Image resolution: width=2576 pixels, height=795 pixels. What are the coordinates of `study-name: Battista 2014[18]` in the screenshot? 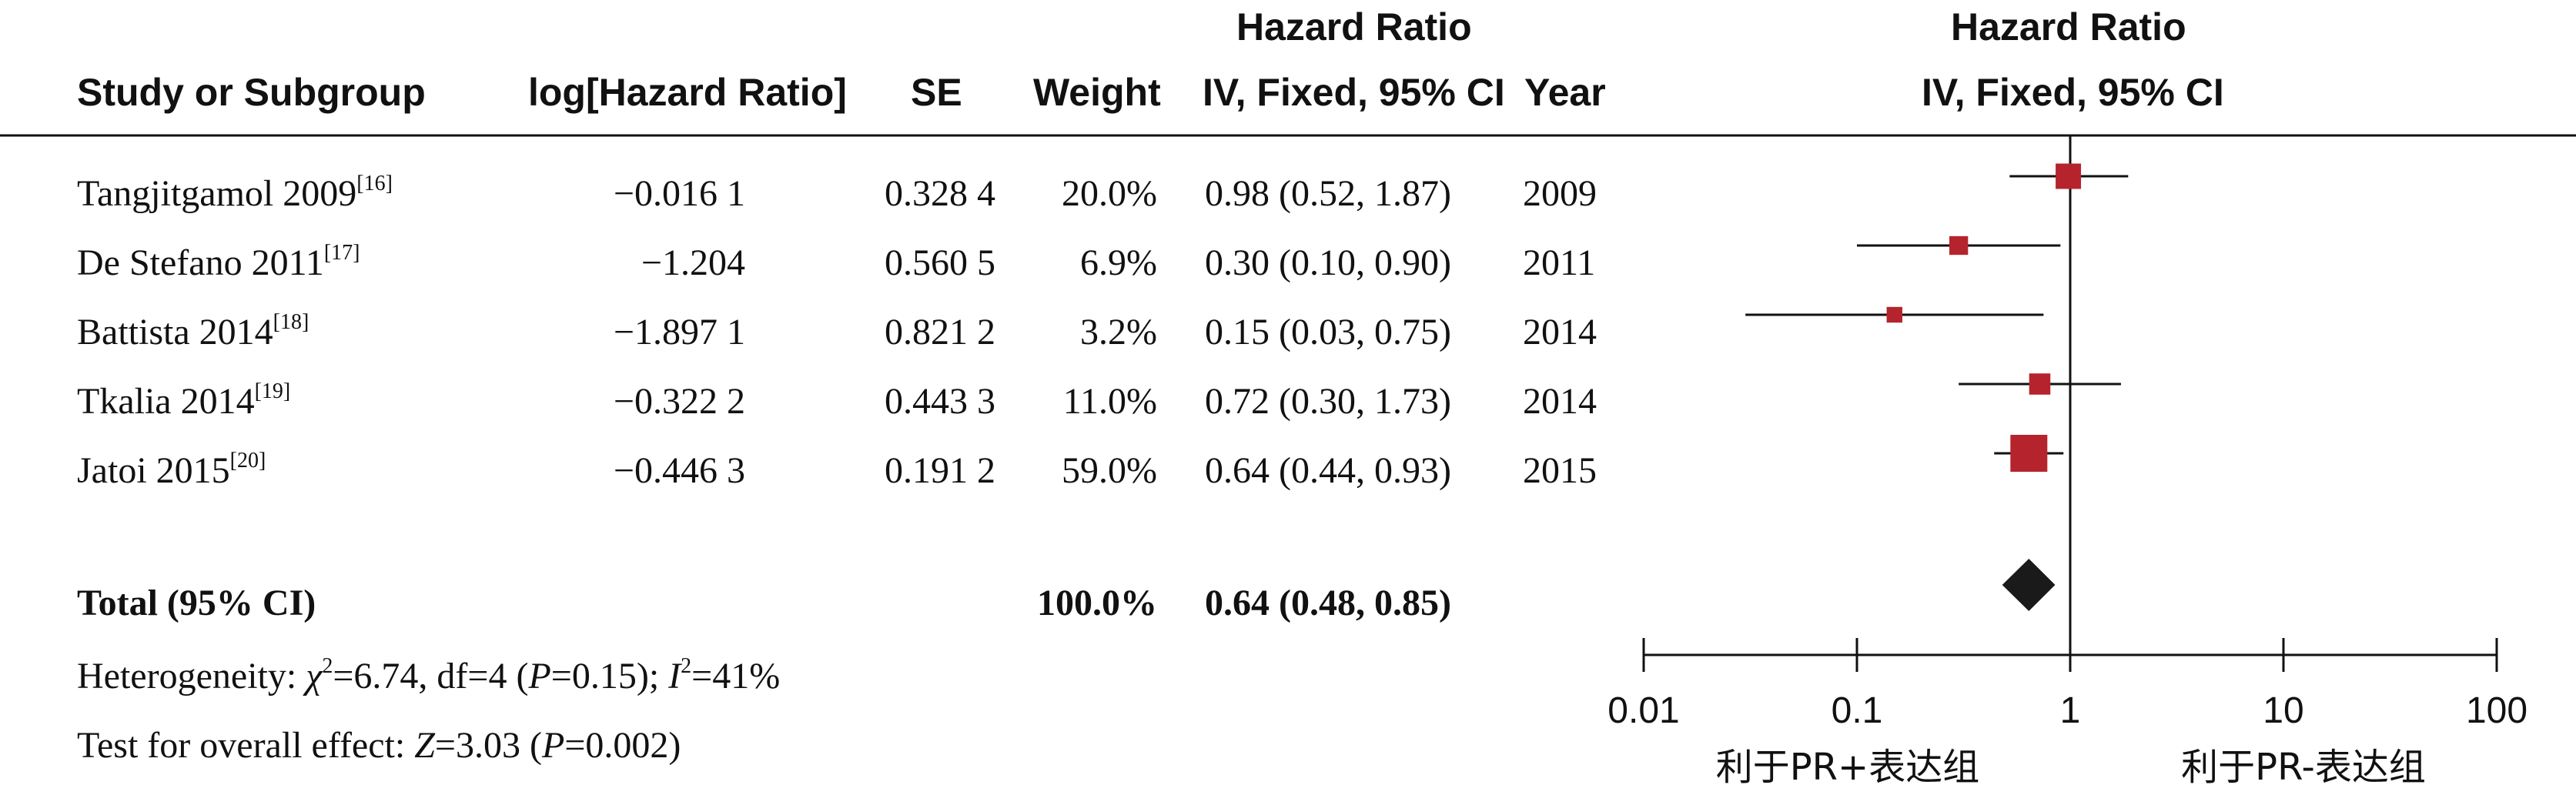 It's located at (193, 331).